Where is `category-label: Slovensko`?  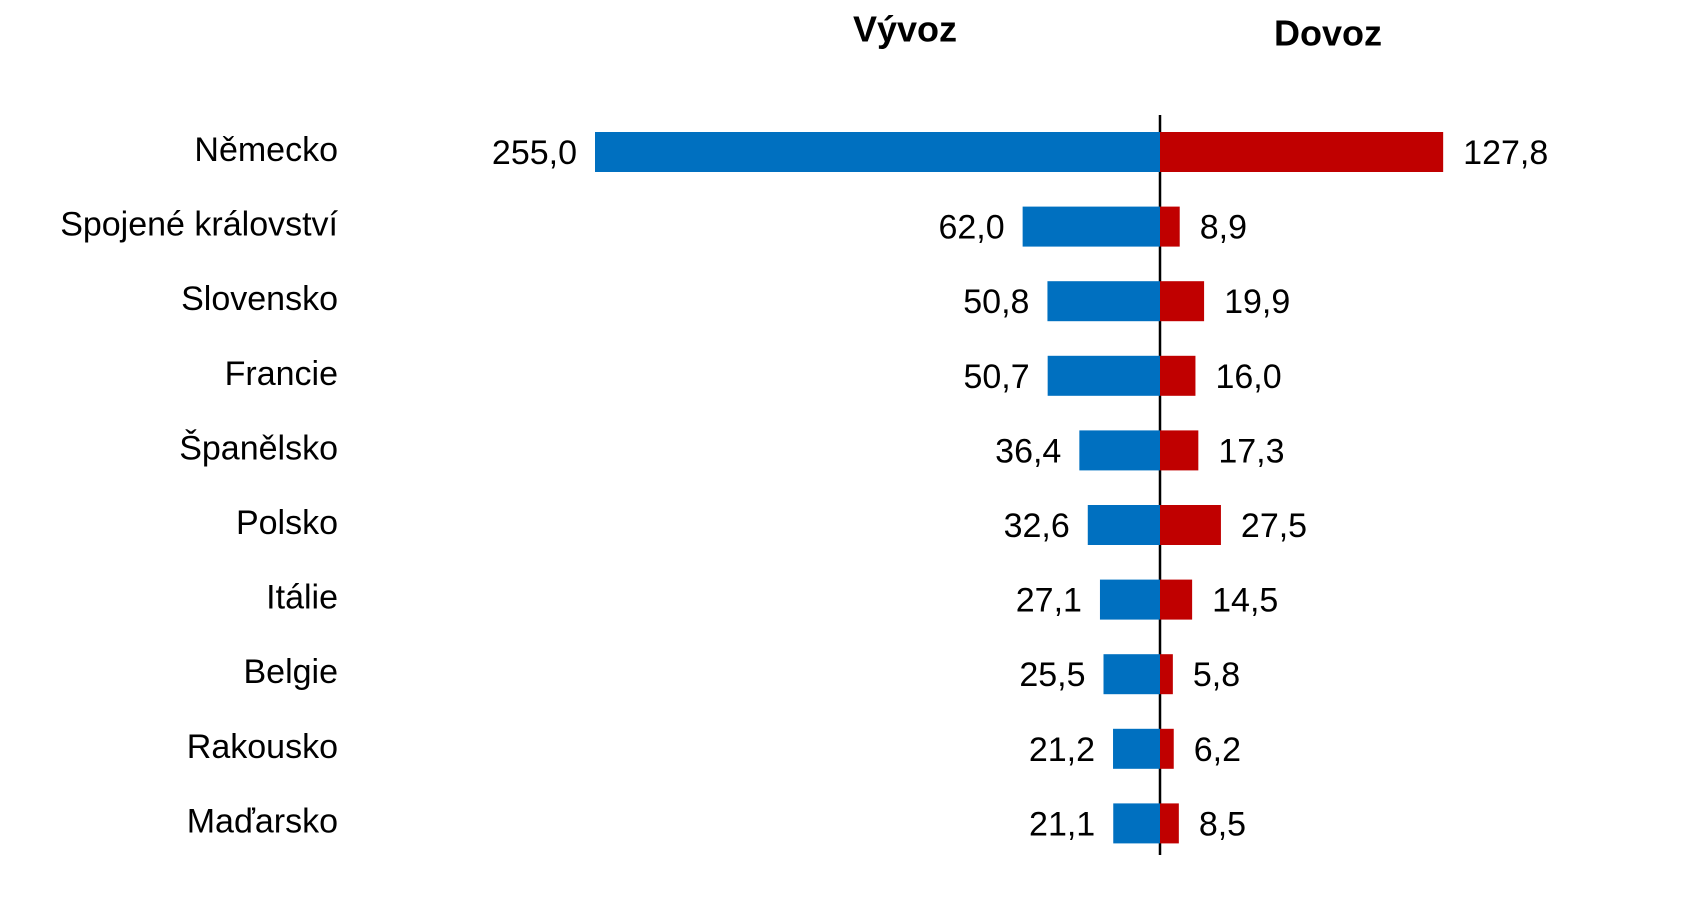
category-label: Slovensko is located at coordinates (259, 299).